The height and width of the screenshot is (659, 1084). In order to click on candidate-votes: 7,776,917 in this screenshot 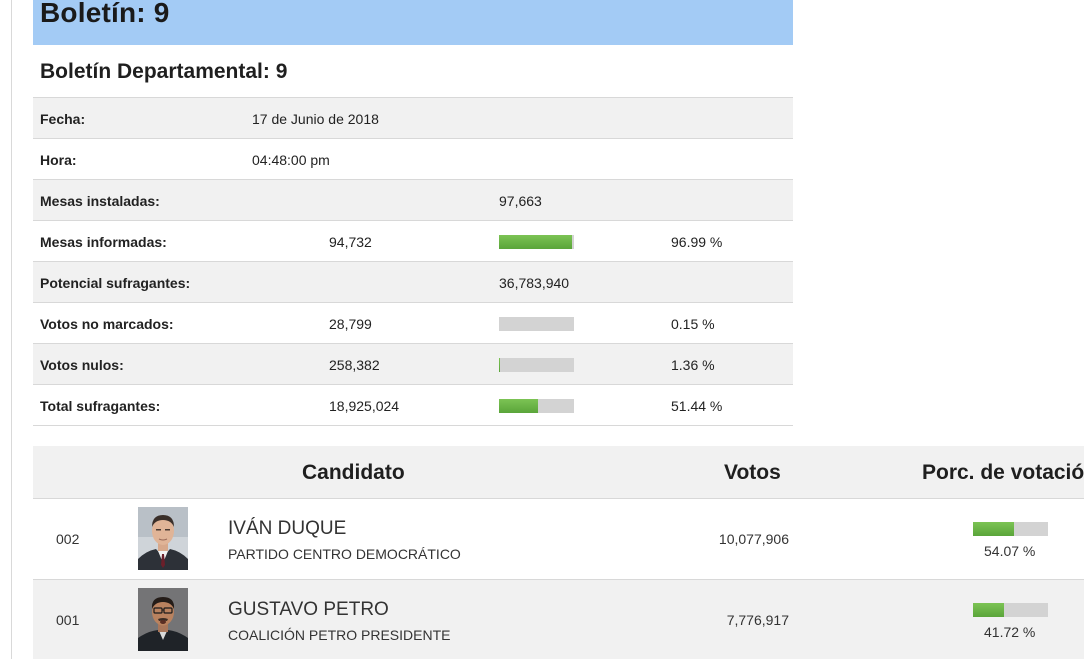, I will do `click(757, 620)`.